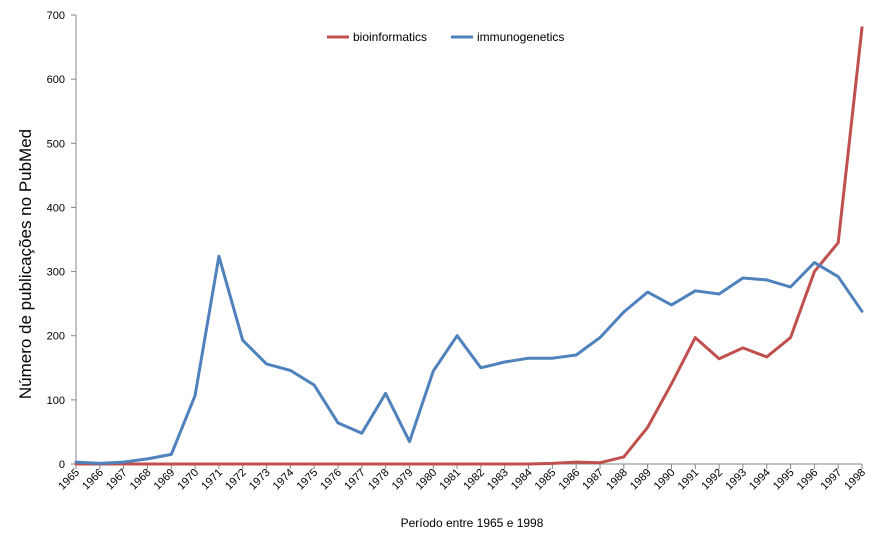 Image resolution: width=889 pixels, height=540 pixels. Describe the element at coordinates (784, 480) in the screenshot. I see `x-tick-label: 1995` at that location.